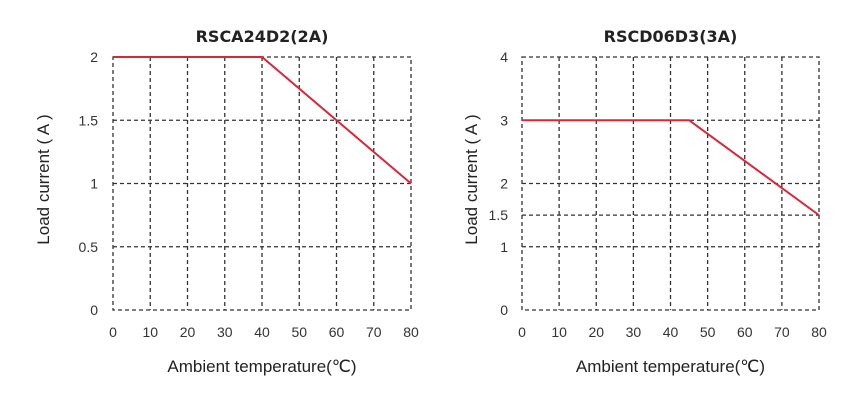 The image size is (849, 404). I want to click on chart-title: RSCD06D3(3A), so click(671, 36).